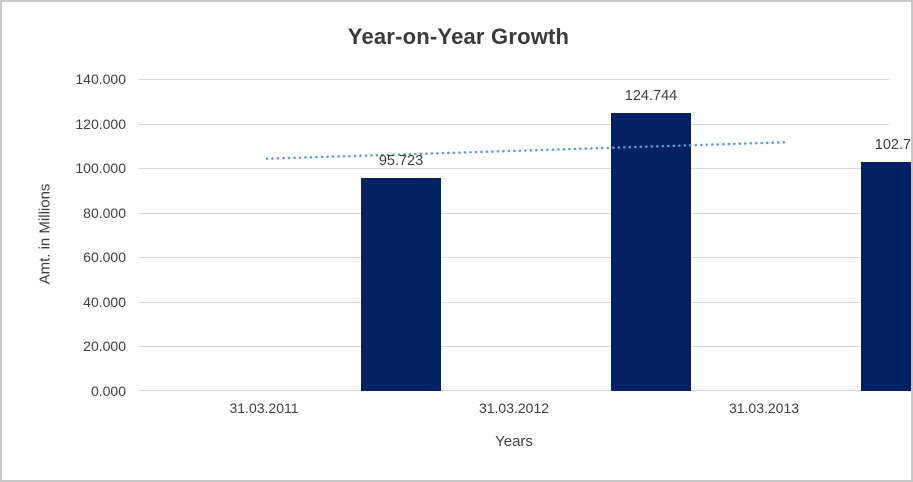 Image resolution: width=913 pixels, height=482 pixels. Describe the element at coordinates (45, 234) in the screenshot. I see `y-axis-title: Amt. in Millions` at that location.